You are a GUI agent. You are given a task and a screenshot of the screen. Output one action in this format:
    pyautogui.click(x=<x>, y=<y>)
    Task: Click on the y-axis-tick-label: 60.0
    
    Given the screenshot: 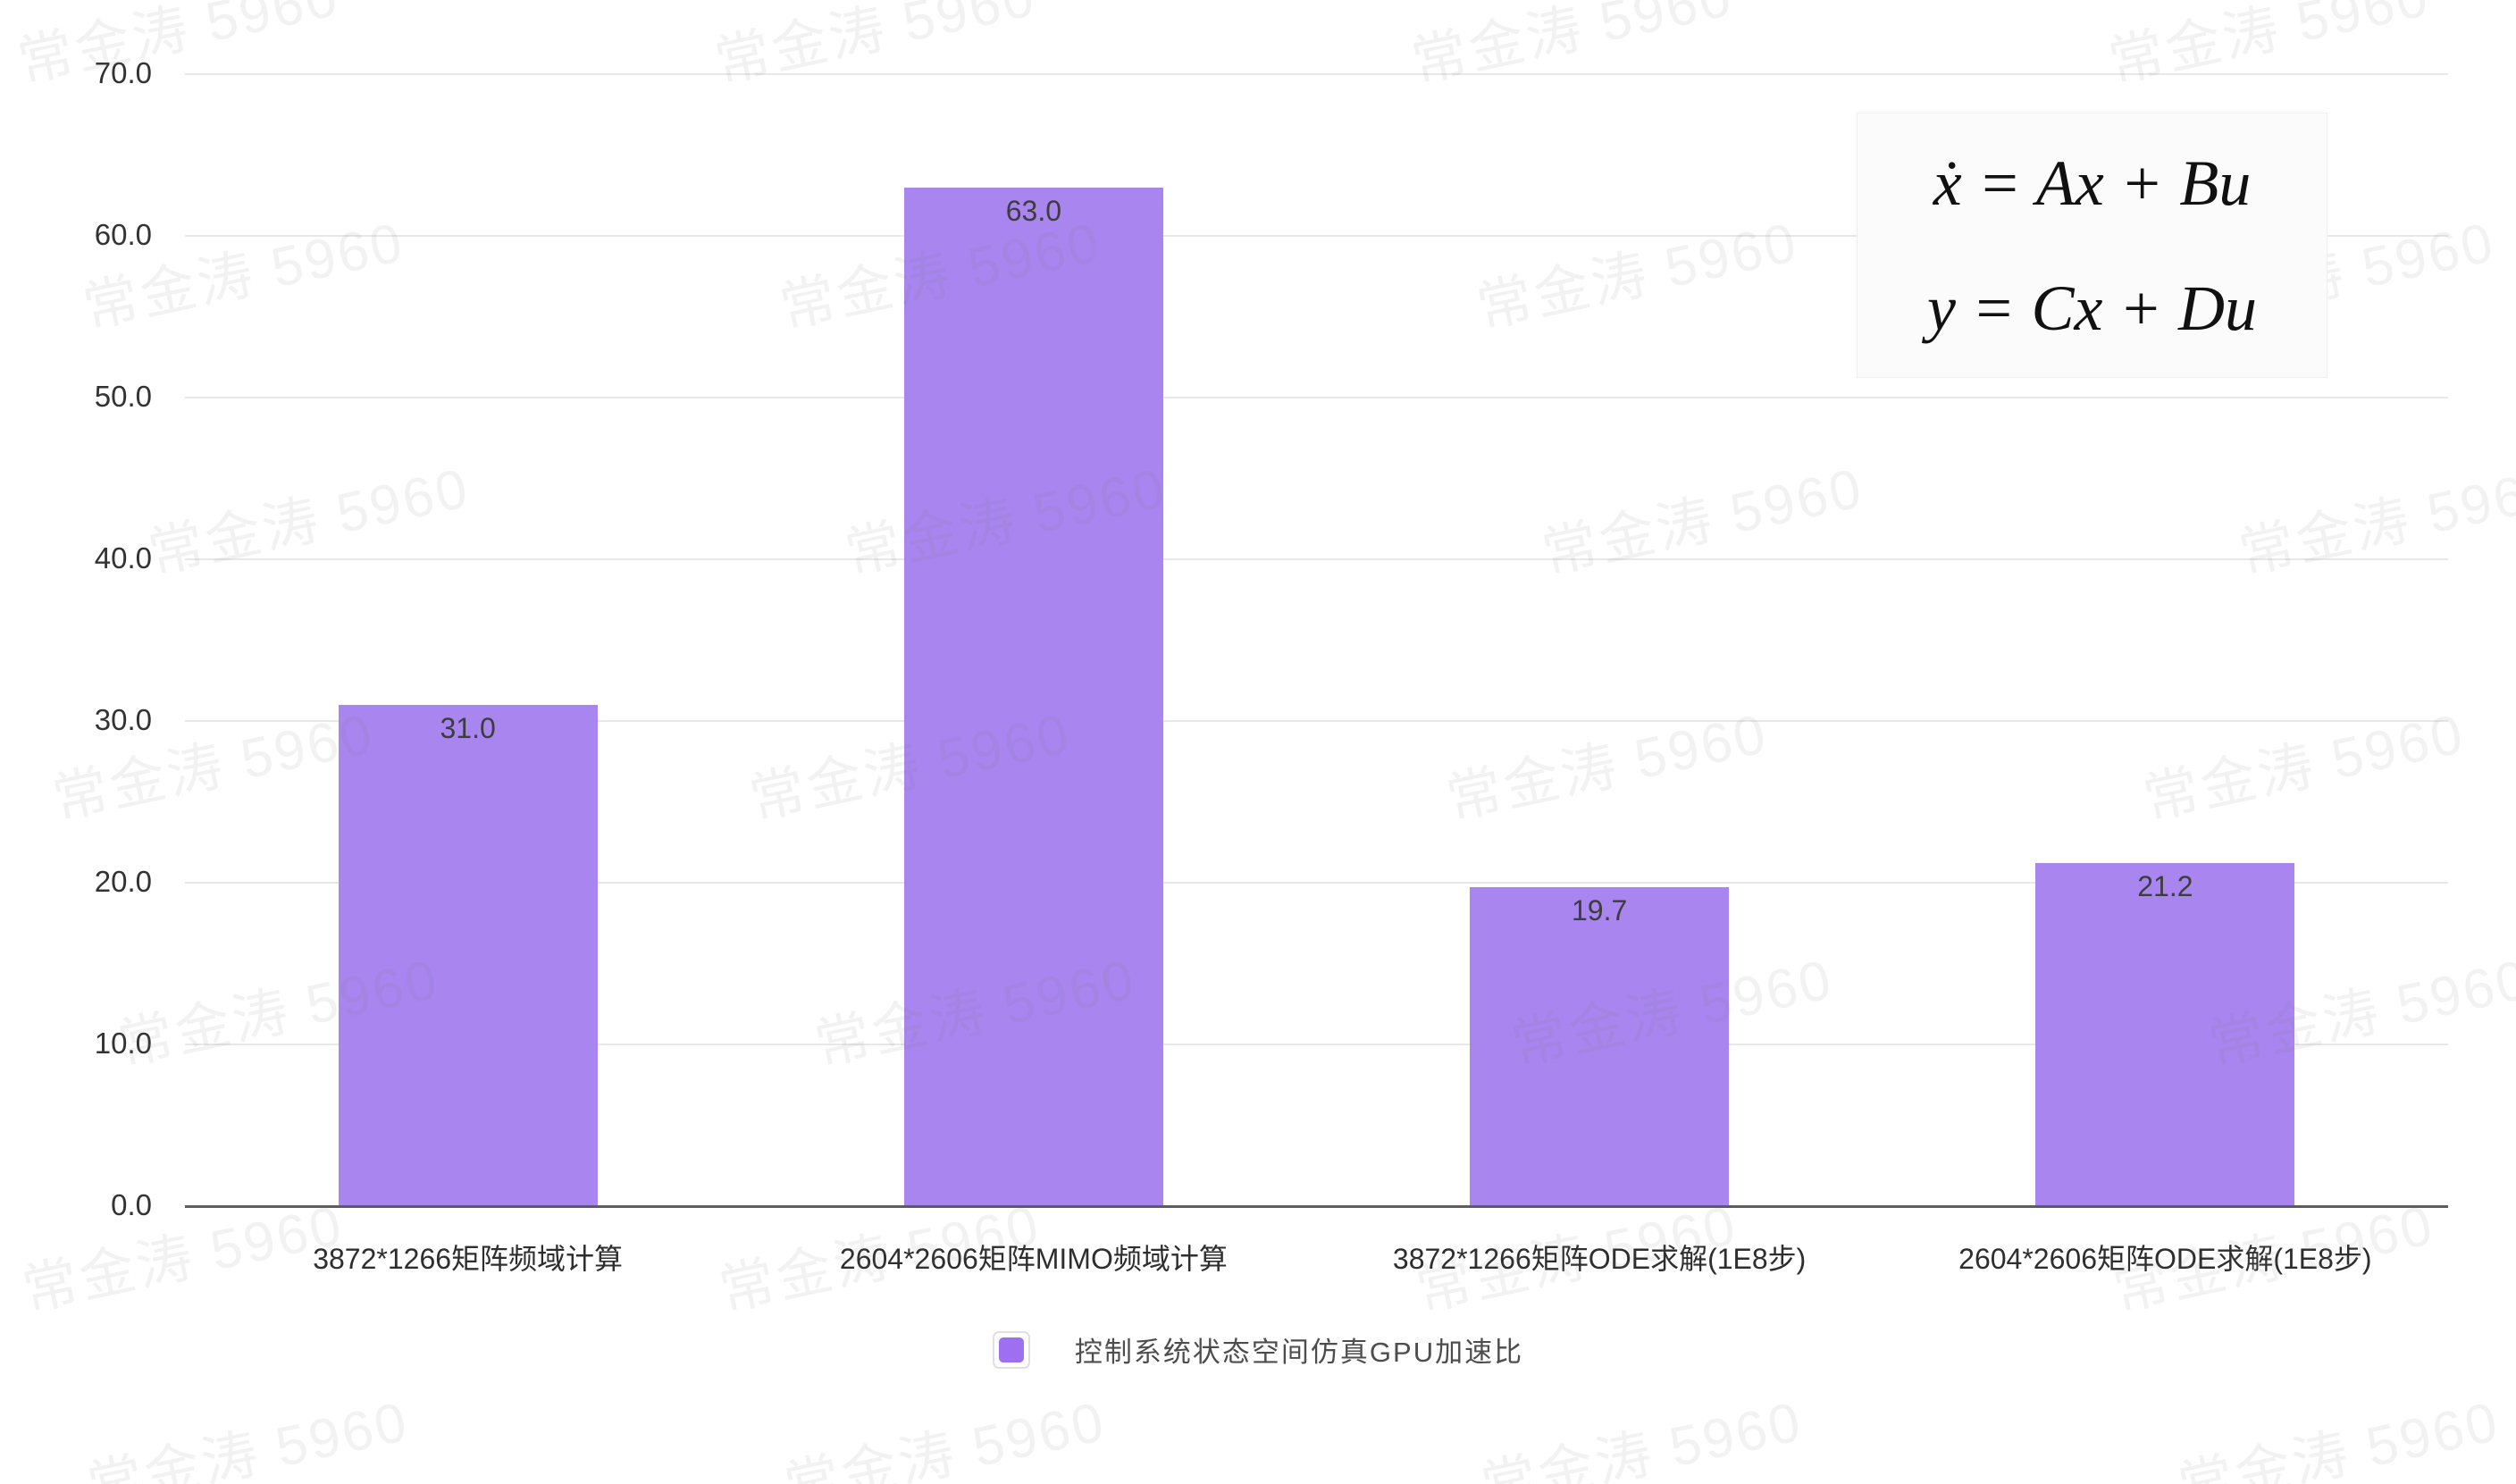 What is the action you would take?
    pyautogui.click(x=123, y=235)
    